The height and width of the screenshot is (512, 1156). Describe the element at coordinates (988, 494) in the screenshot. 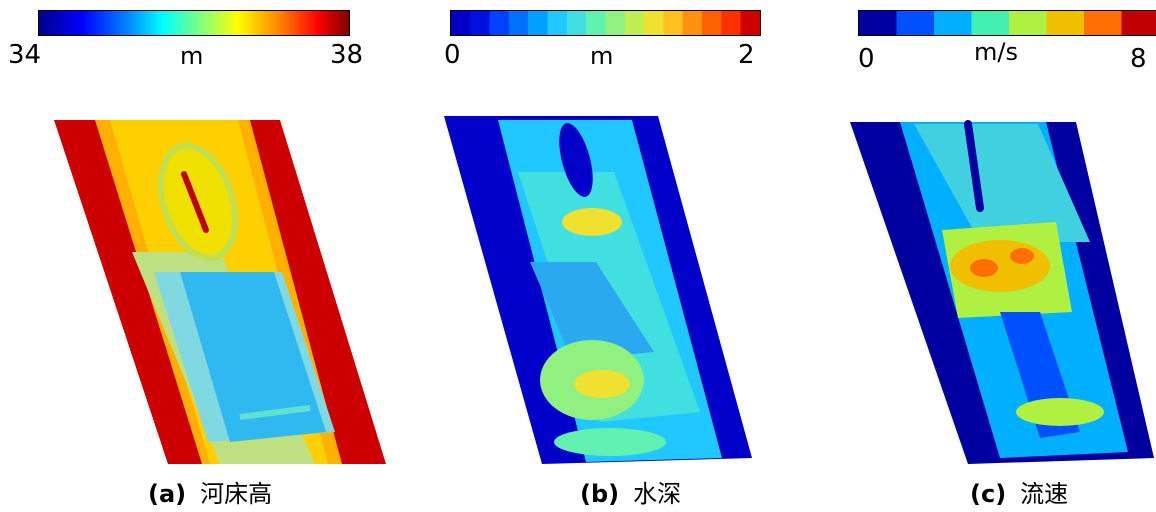

I see `caption-label: (c)` at that location.